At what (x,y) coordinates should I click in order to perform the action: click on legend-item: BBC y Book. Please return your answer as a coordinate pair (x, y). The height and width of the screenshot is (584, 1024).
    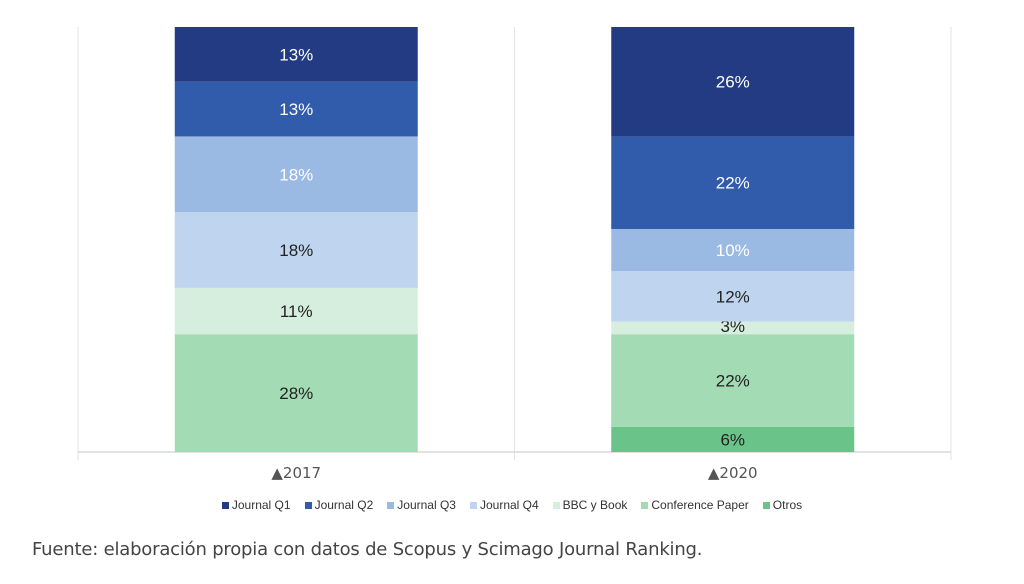
    Looking at the image, I should click on (590, 505).